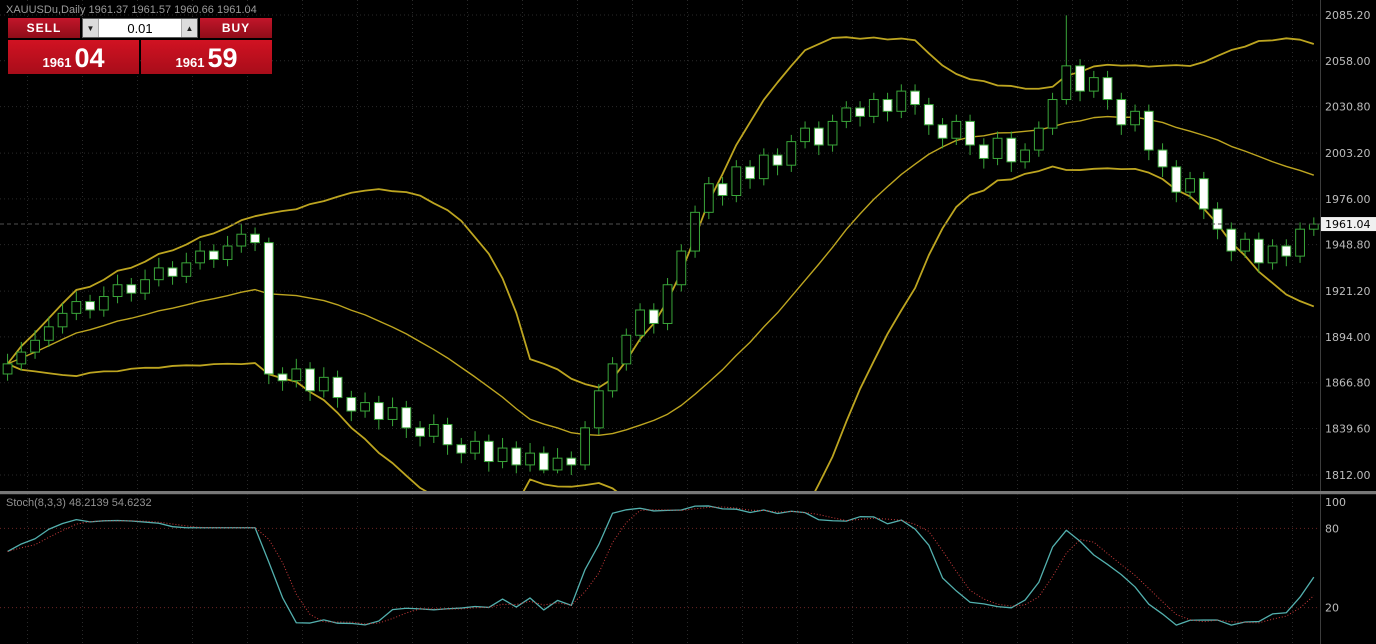 The height and width of the screenshot is (644, 1376). I want to click on svg-text: 2003.20, so click(1348, 153).